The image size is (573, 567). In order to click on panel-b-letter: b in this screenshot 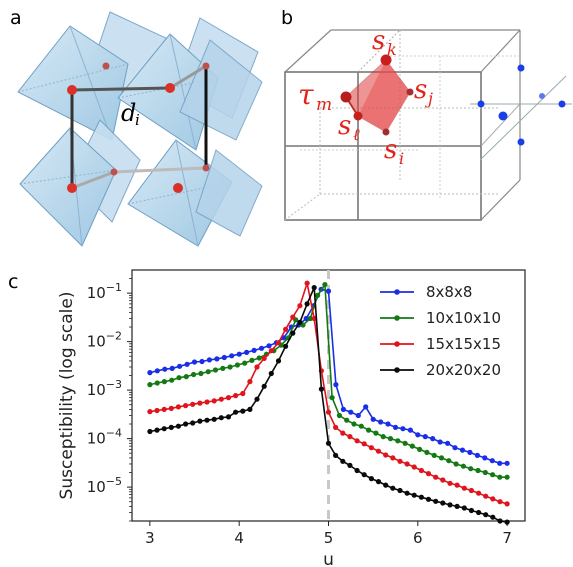, I will do `click(287, 18)`.